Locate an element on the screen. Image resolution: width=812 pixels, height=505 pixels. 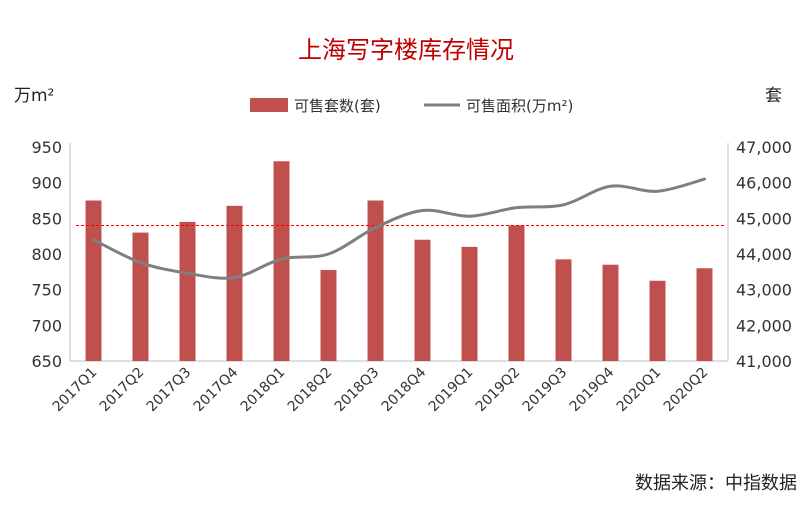
chart-title: 上海写字楼库存情况 is located at coordinates (406, 50).